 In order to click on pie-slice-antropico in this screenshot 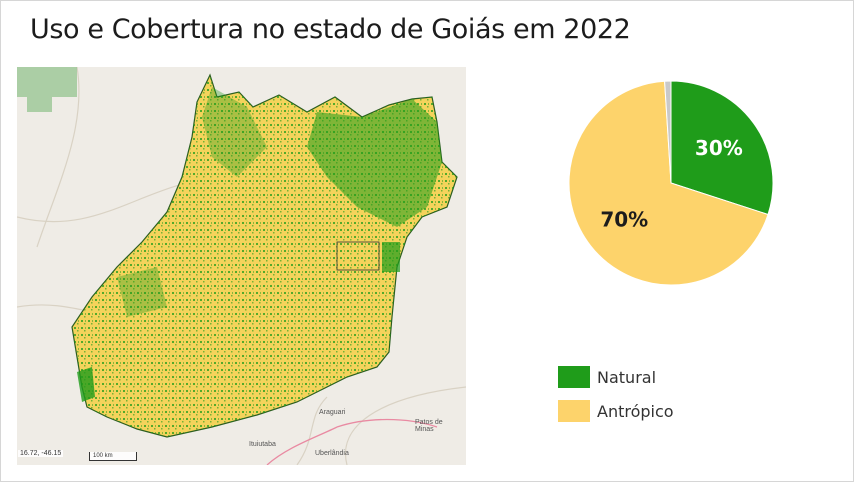, I will do `click(668, 183)`.